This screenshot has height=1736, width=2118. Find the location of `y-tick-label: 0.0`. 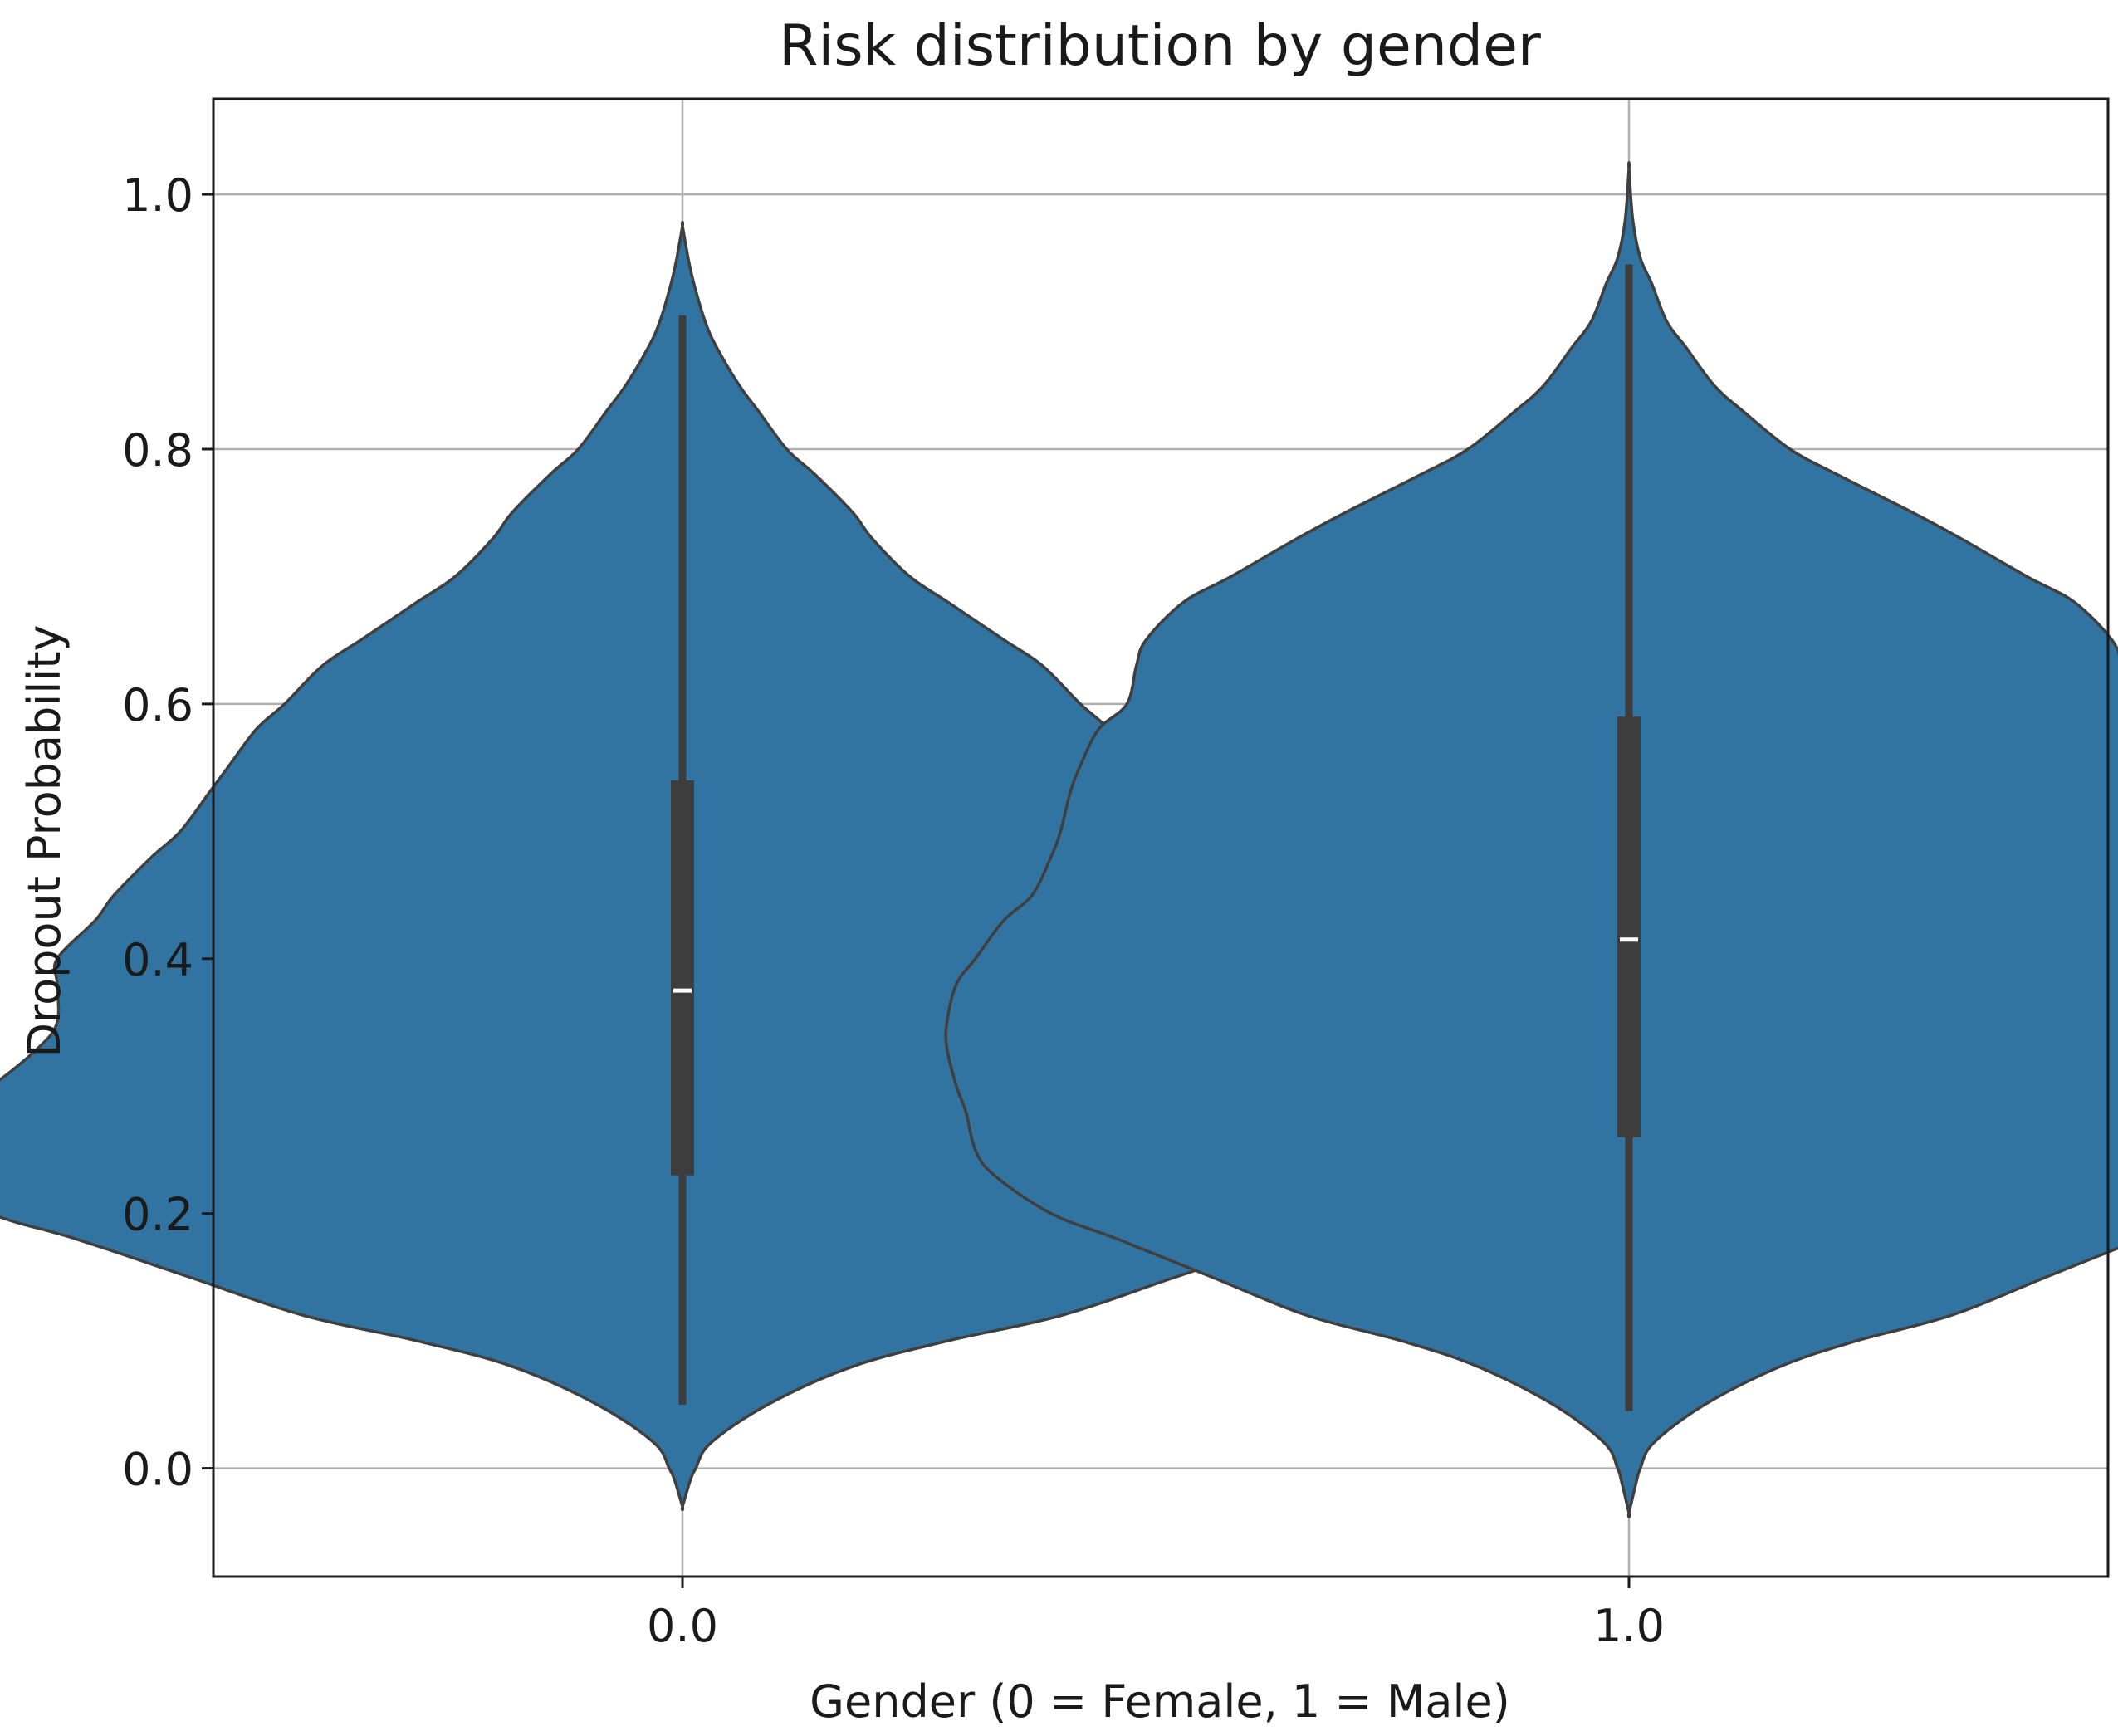

y-tick-label: 0.0 is located at coordinates (157, 1470).